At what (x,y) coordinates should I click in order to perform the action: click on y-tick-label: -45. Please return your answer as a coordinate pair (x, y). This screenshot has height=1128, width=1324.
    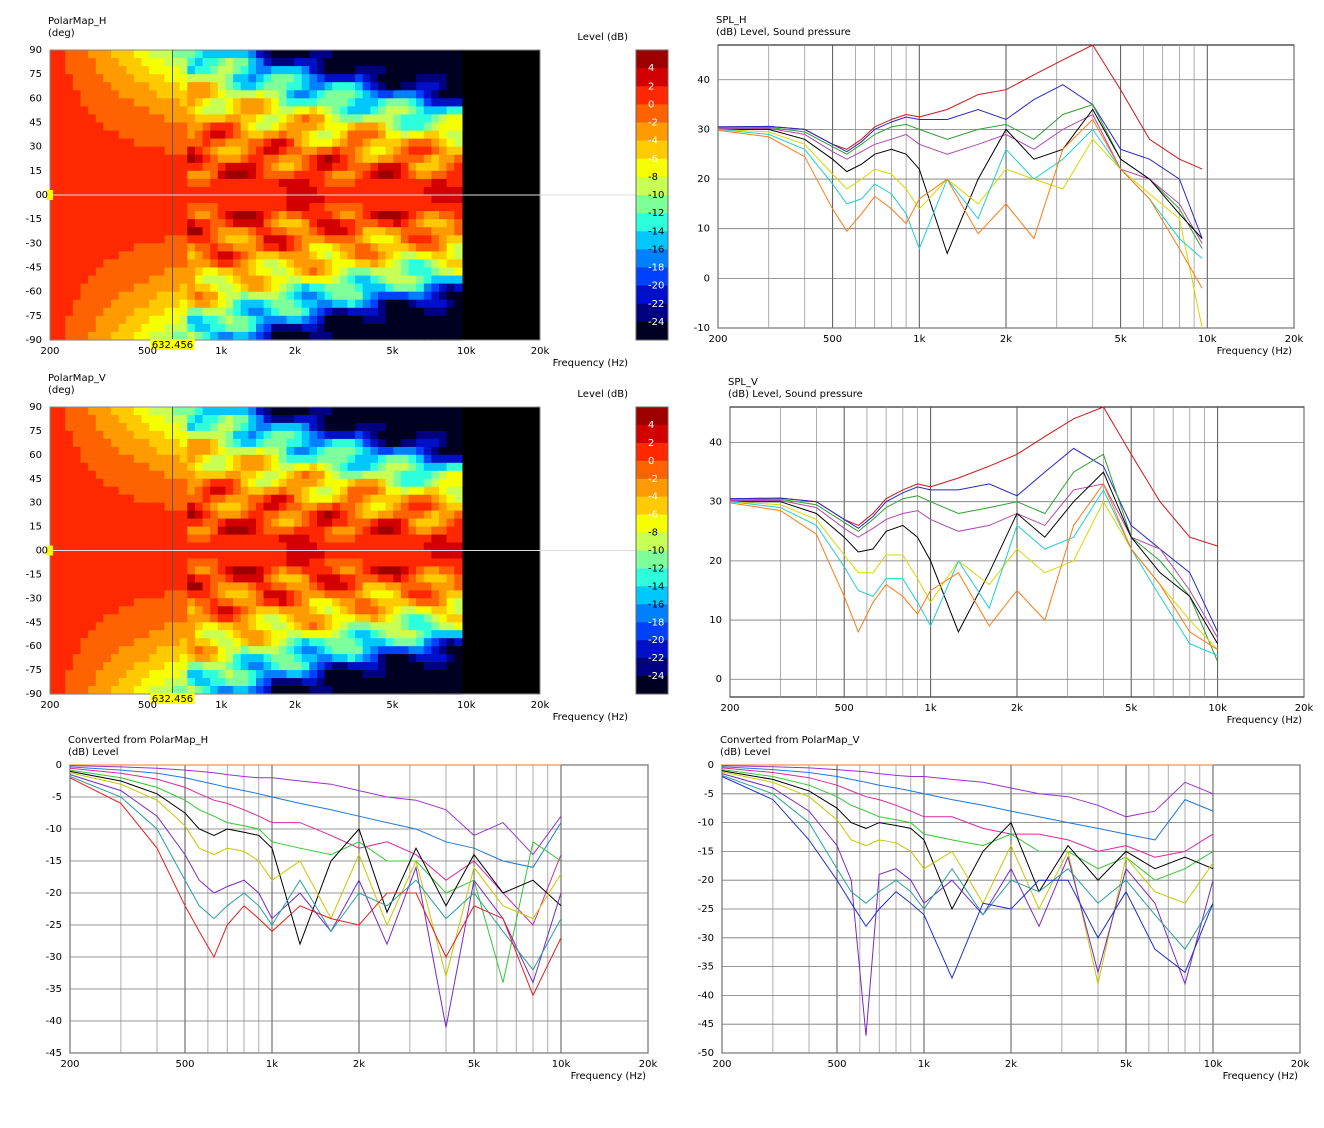
    Looking at the image, I should click on (706, 1024).